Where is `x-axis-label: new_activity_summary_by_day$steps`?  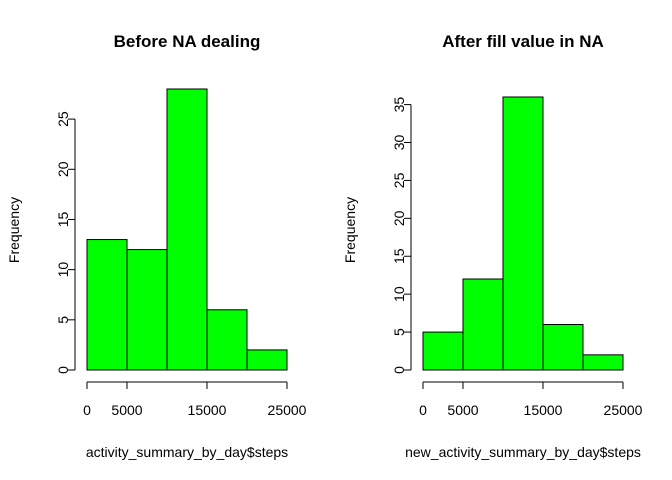 x-axis-label: new_activity_summary_by_day$steps is located at coordinates (523, 452).